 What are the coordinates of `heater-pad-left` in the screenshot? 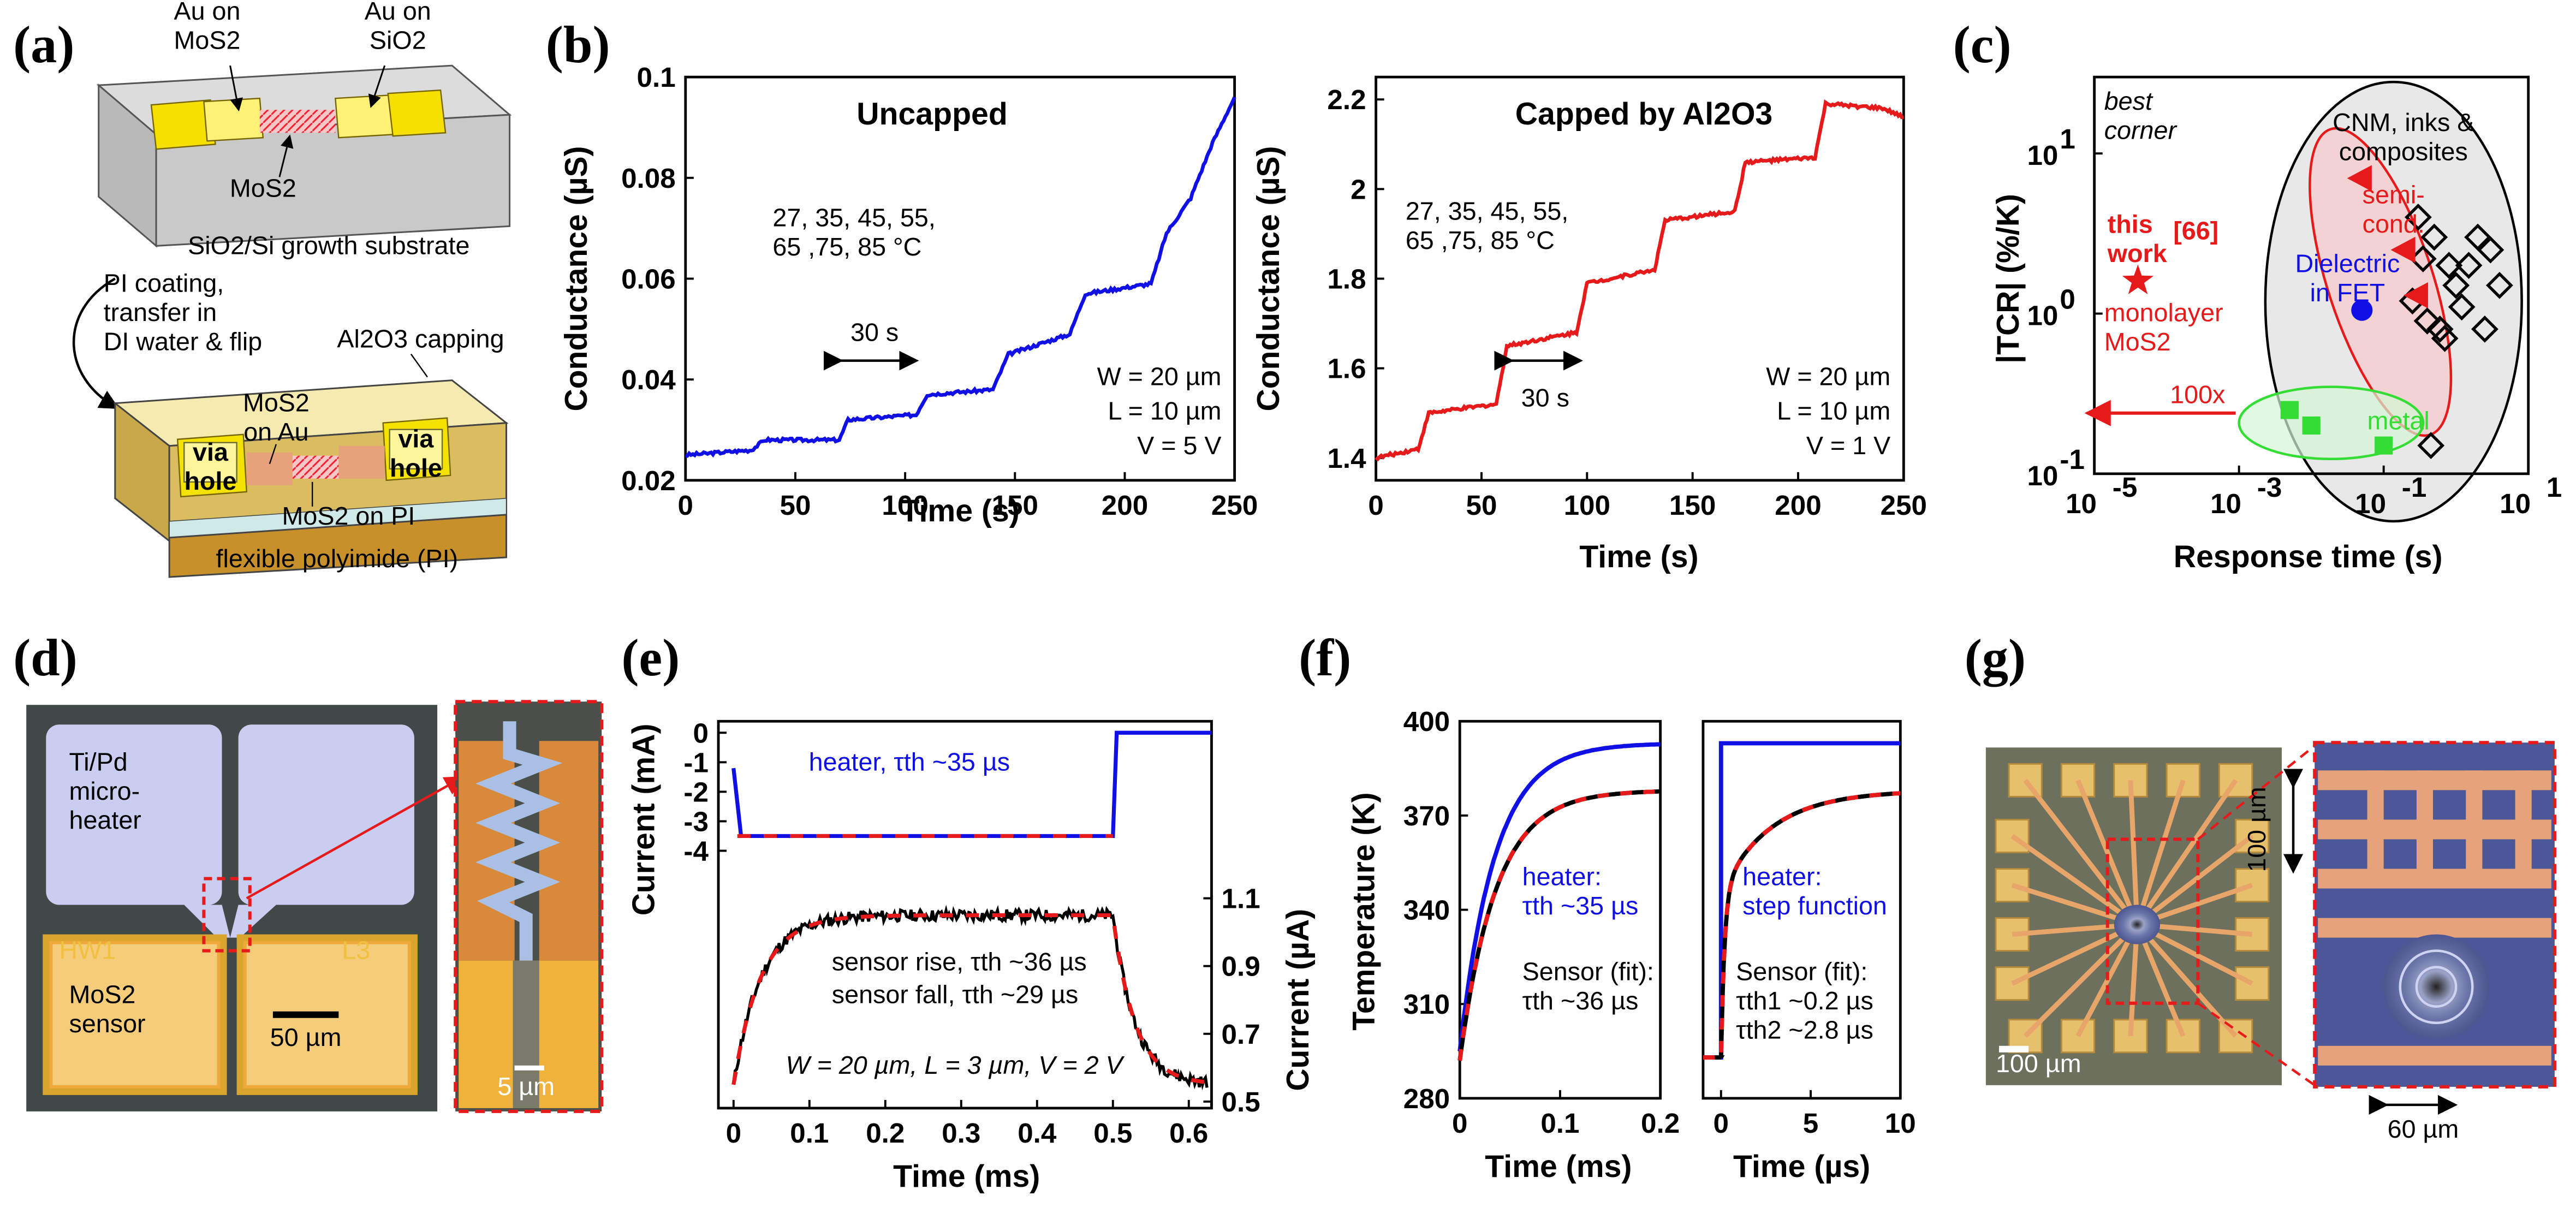 It's located at (134, 814).